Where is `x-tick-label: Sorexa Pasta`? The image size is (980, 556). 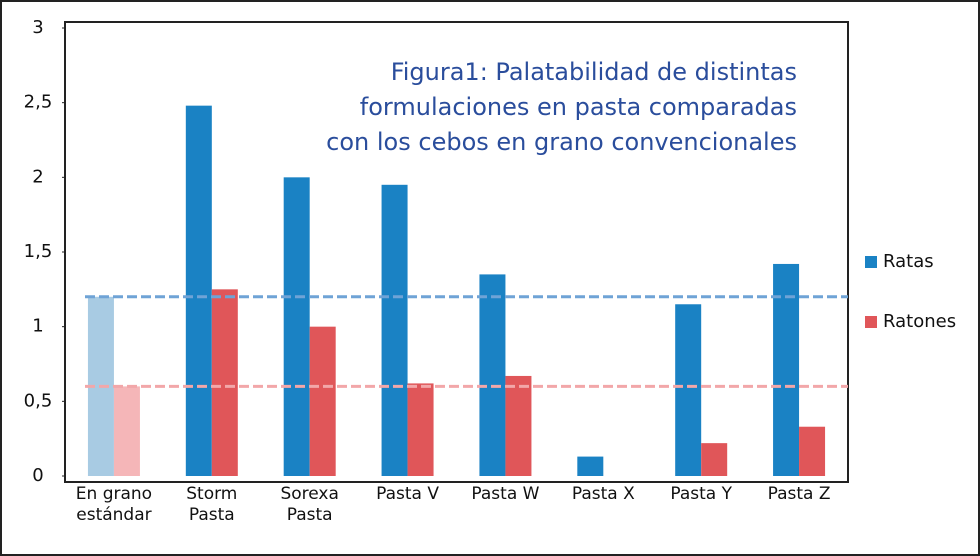
x-tick-label: Sorexa Pasta is located at coordinates (309, 504).